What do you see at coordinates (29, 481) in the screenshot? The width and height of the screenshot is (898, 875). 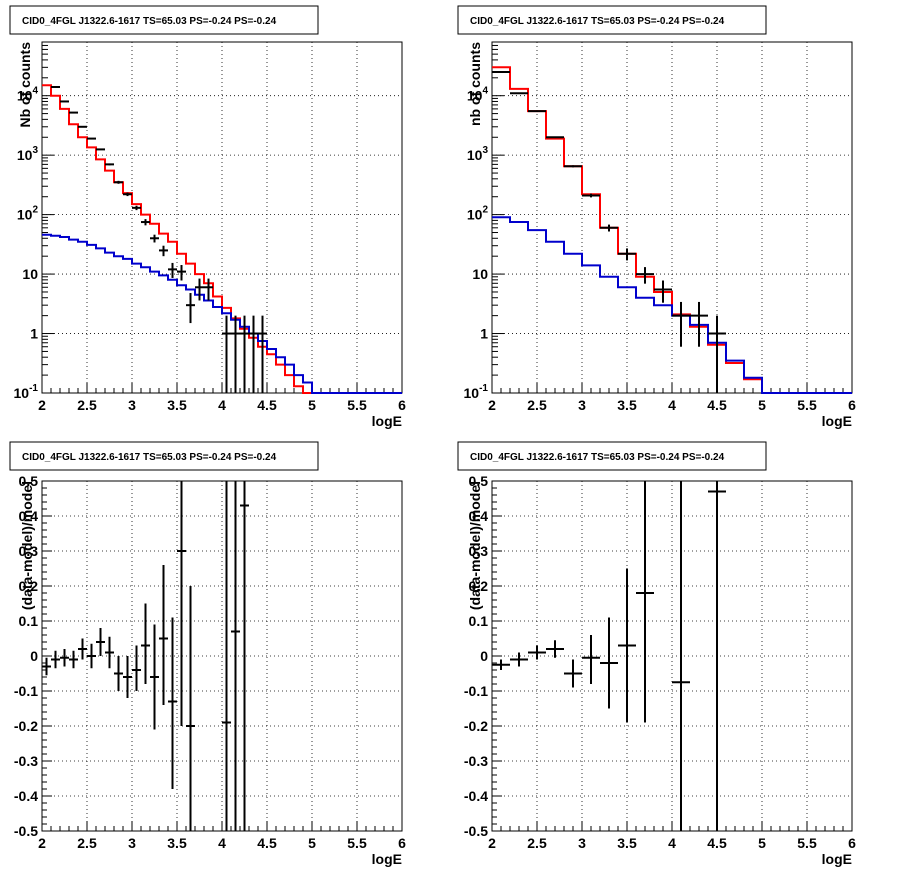 I see `y-tick-label: 0.5` at bounding box center [29, 481].